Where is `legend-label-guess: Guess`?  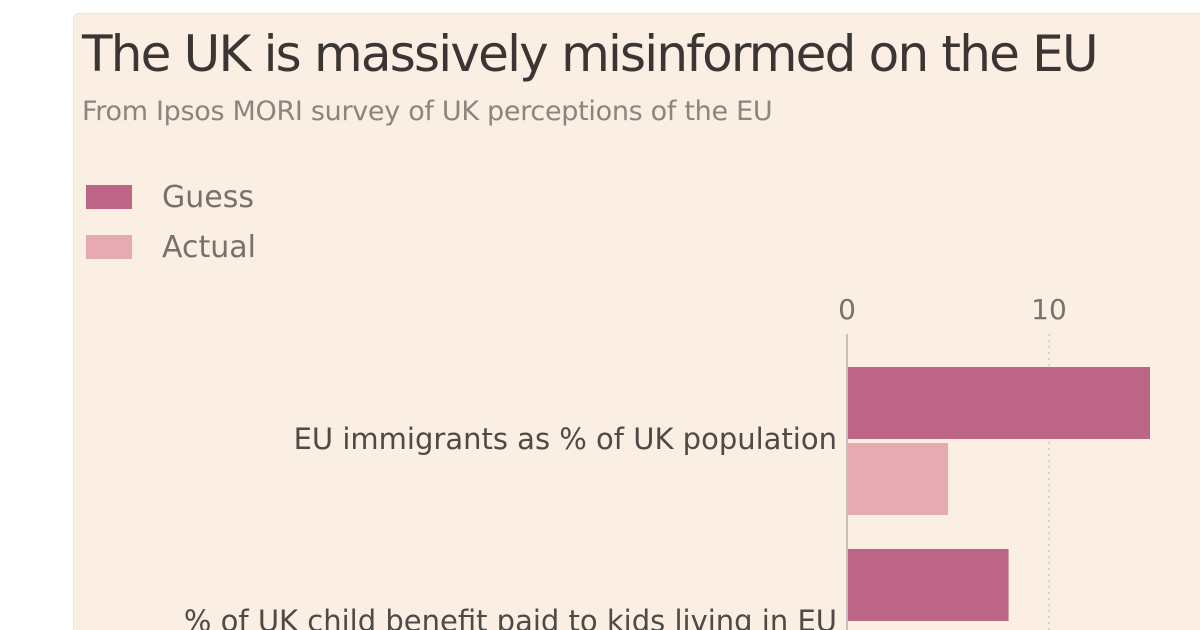
legend-label-guess: Guess is located at coordinates (208, 197).